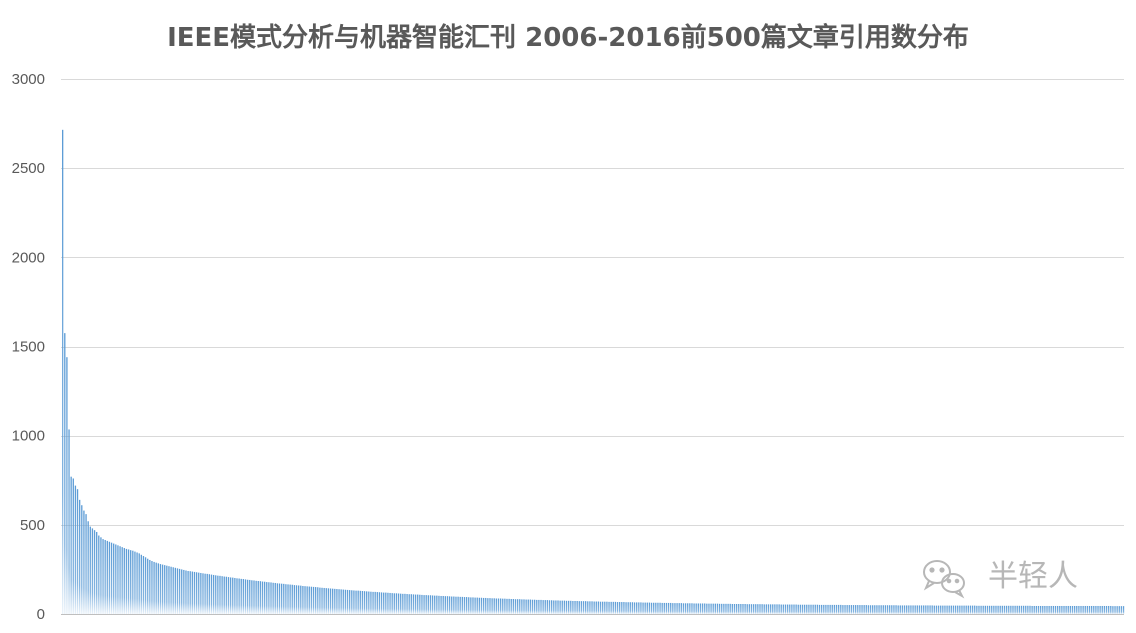 This screenshot has width=1136, height=633. Describe the element at coordinates (1033, 576) in the screenshot. I see `watermark-text: 半轻人` at that location.